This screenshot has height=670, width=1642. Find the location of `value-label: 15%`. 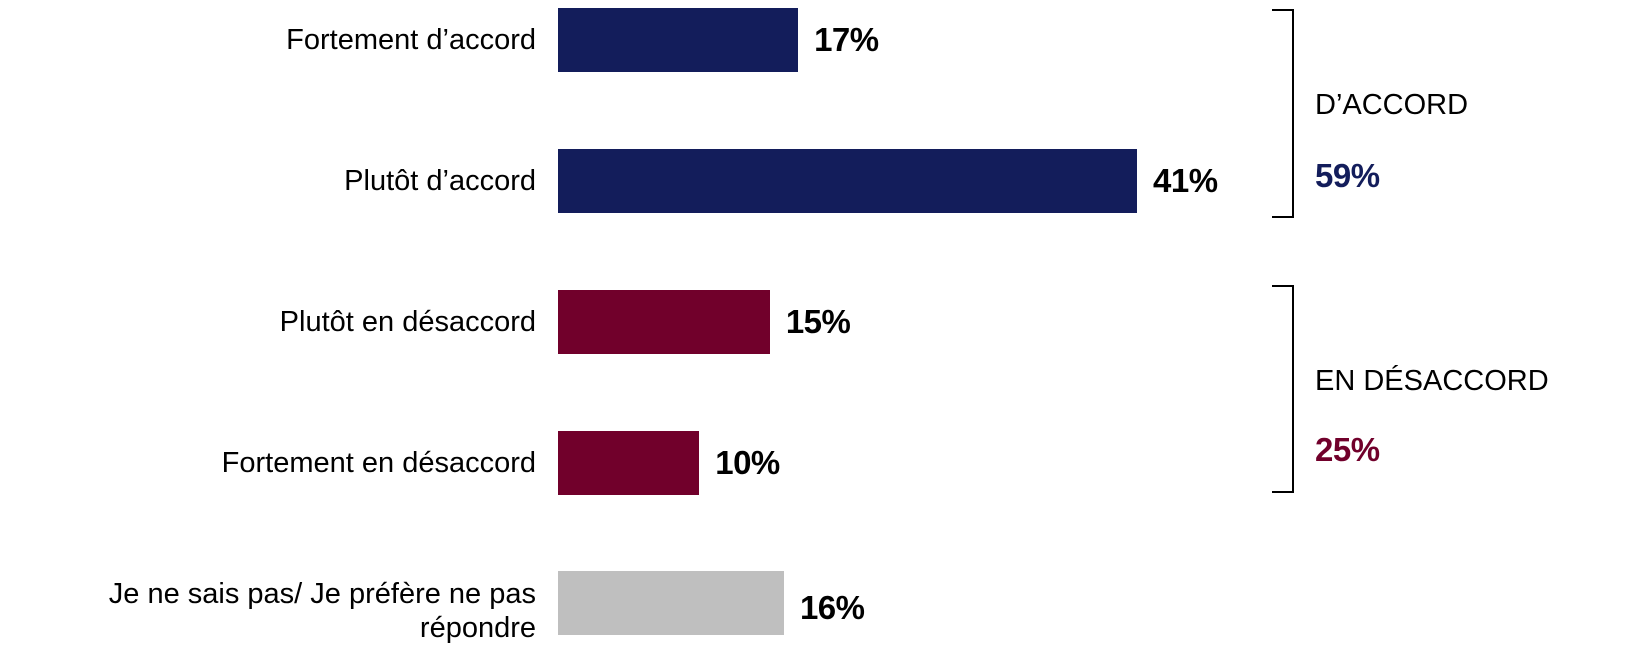

value-label: 15% is located at coordinates (818, 321).